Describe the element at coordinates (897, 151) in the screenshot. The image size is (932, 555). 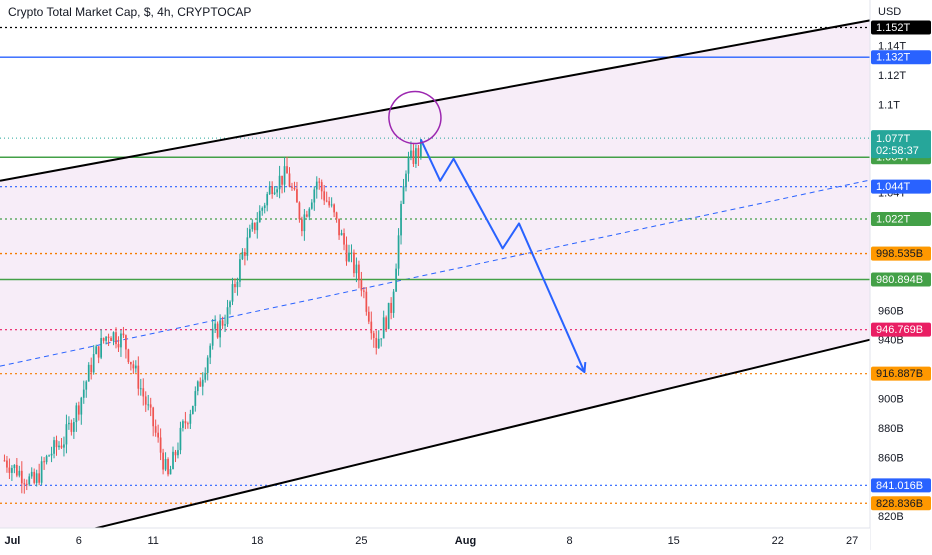
I see `current-price-countdown: 02:58:37` at that location.